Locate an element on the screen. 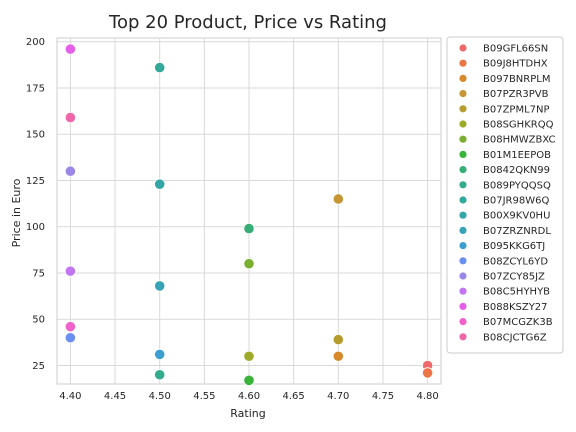  legend-label: B09J8HTDHX is located at coordinates (515, 64).